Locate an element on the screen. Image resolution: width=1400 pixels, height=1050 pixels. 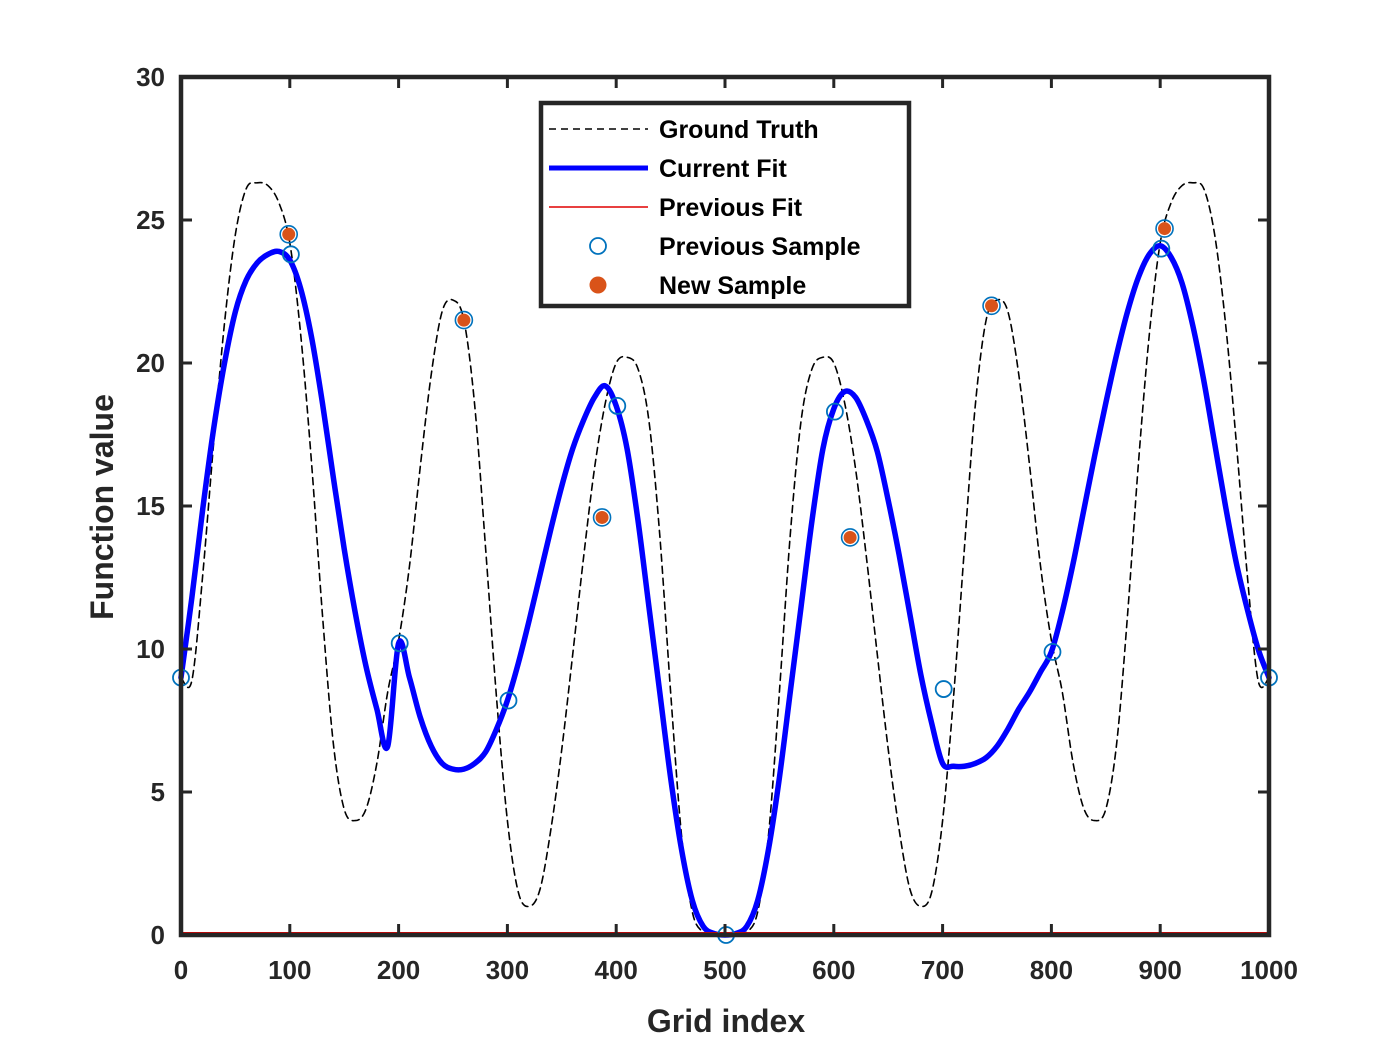
x-tick-label: 1000 is located at coordinates (1269, 970).